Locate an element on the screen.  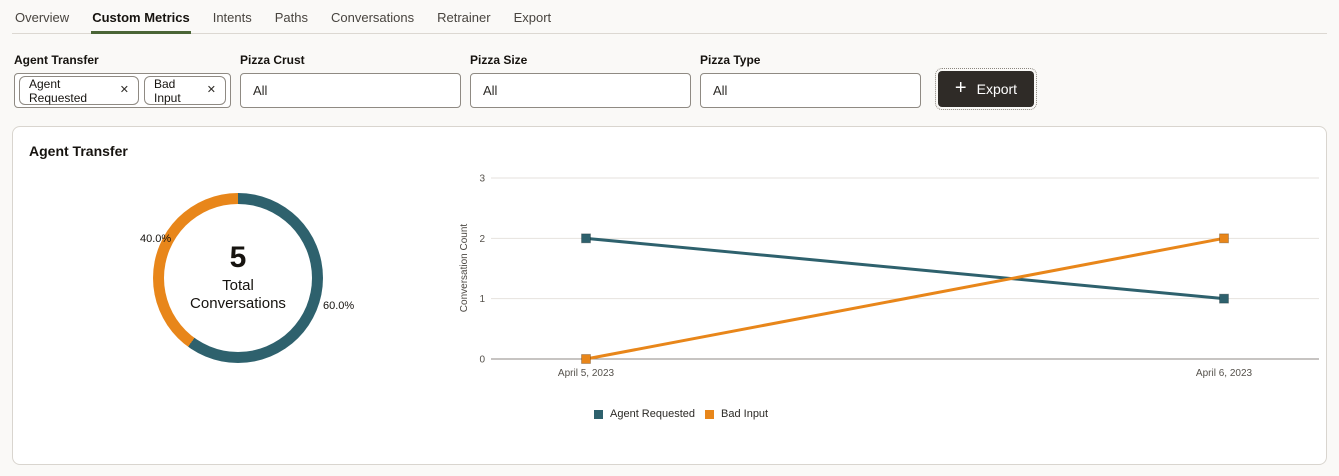
legend-item-bad-input: Bad Input is located at coordinates (736, 414).